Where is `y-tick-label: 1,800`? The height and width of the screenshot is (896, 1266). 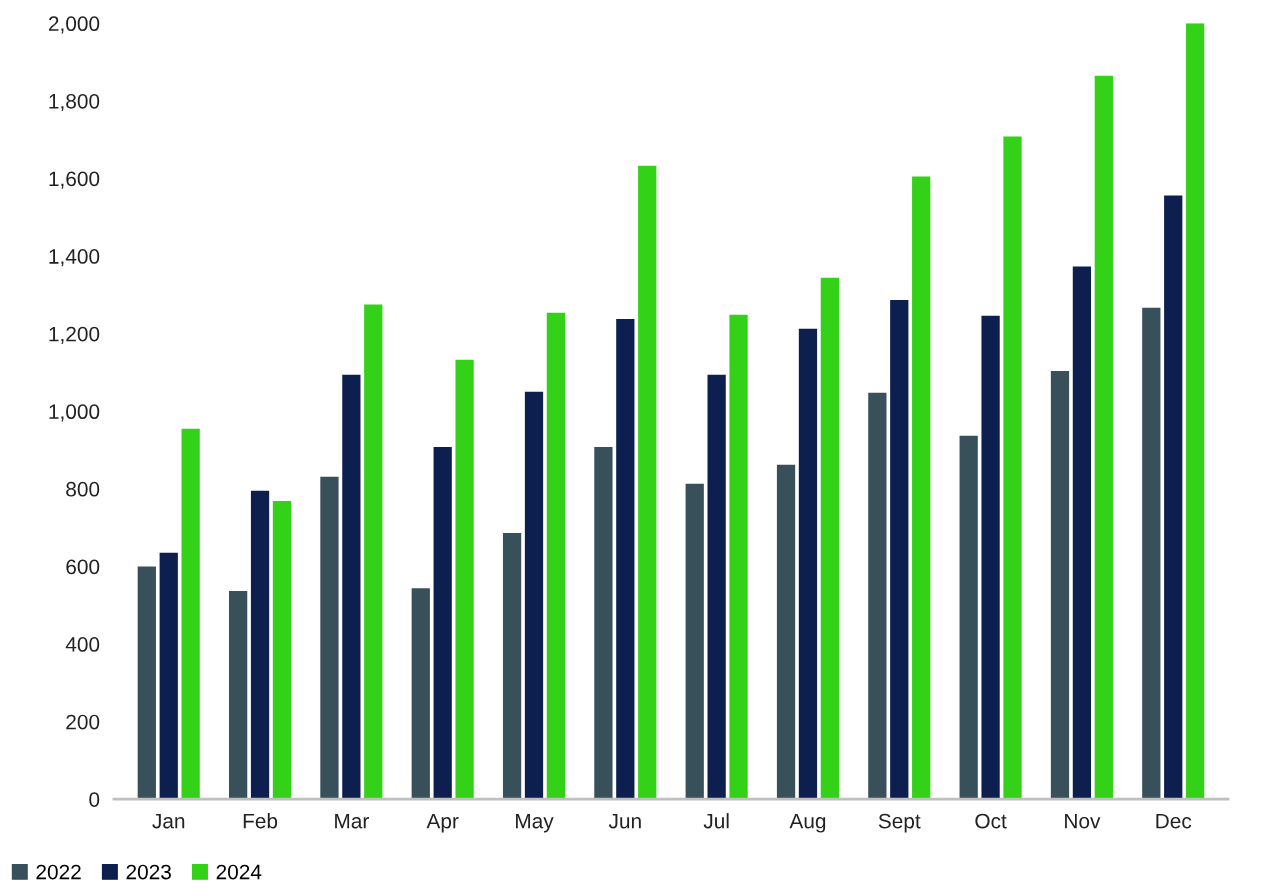 y-tick-label: 1,800 is located at coordinates (74, 102).